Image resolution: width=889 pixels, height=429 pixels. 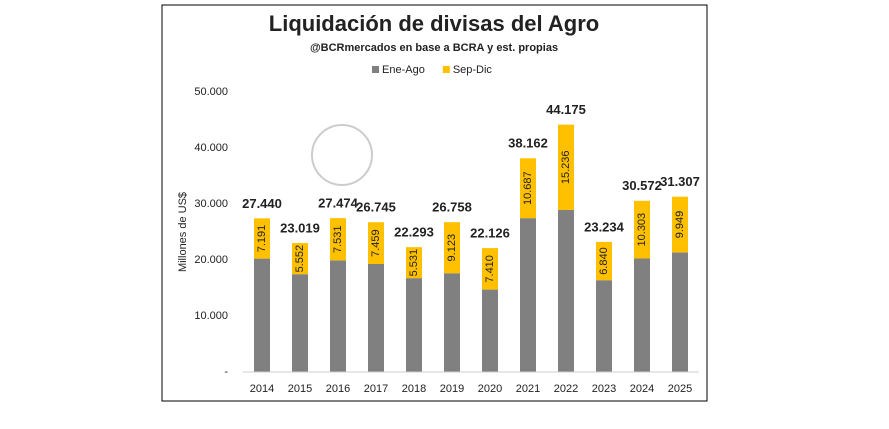 What do you see at coordinates (211, 148) in the screenshot?
I see `y-tick-label: 40.000` at bounding box center [211, 148].